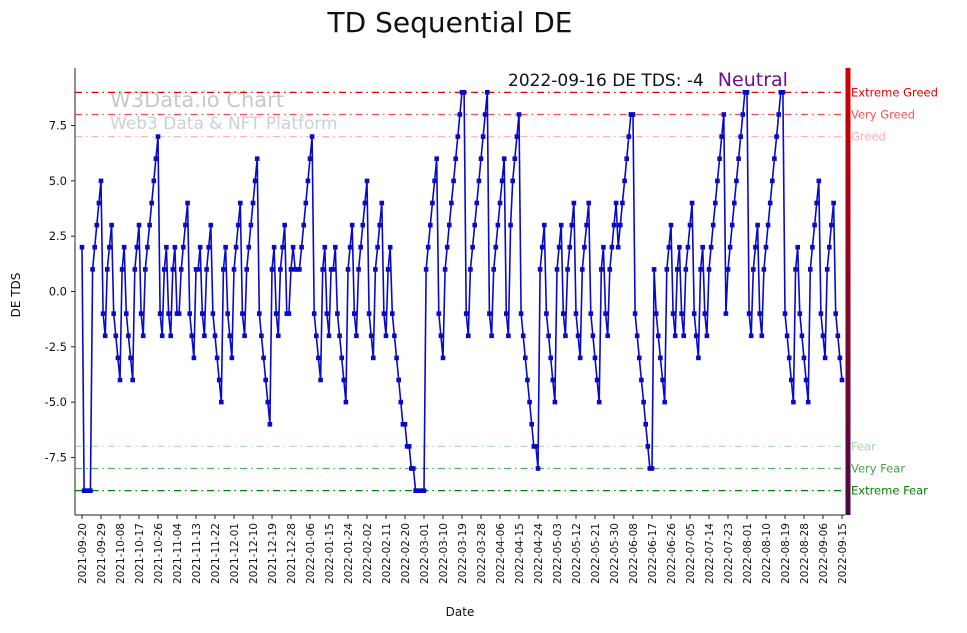  Describe the element at coordinates (752, 80) in the screenshot. I see `annotation-status: Neutral` at that location.